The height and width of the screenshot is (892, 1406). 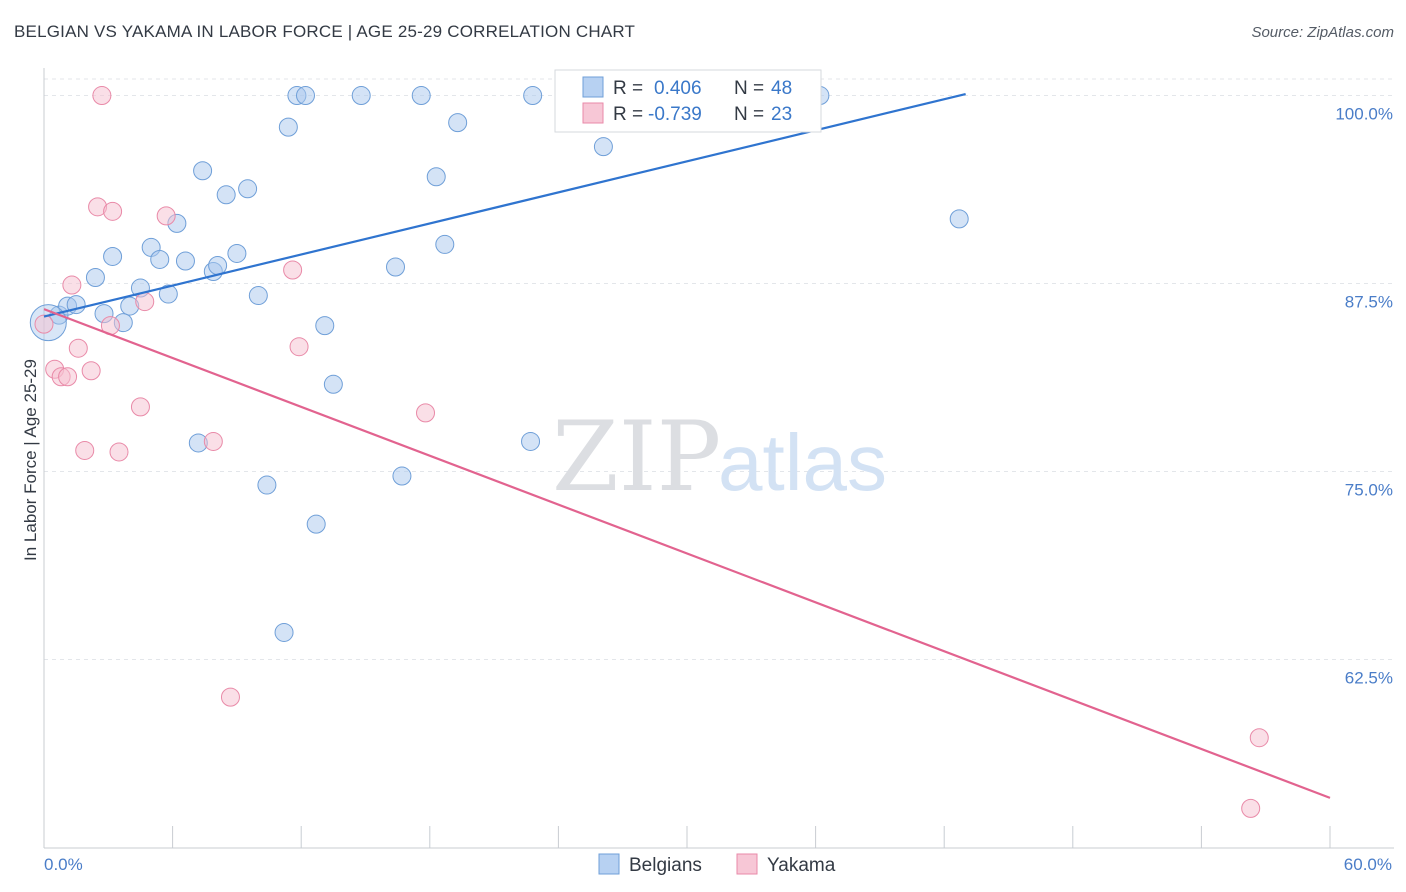 What do you see at coordinates (628, 114) in the screenshot?
I see `legend-r-label-2: R =` at bounding box center [628, 114].